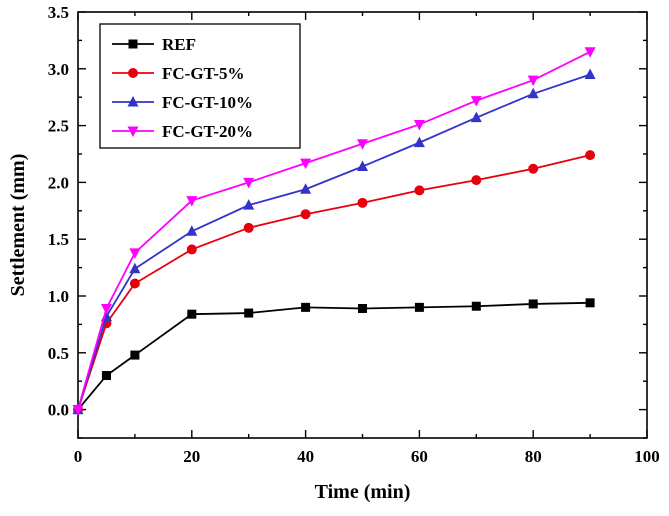  What do you see at coordinates (179, 44) in the screenshot?
I see `legend-label: REF` at bounding box center [179, 44].